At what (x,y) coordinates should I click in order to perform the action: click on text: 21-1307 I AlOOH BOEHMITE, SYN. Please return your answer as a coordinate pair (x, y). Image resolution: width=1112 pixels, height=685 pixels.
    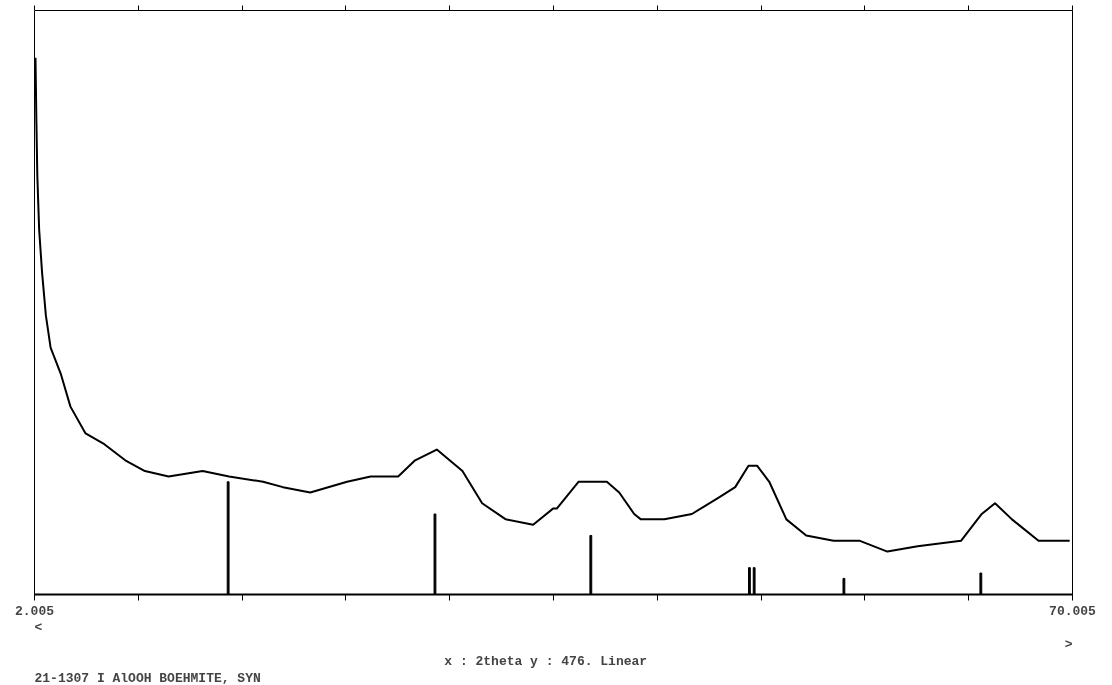
    Looking at the image, I should click on (147, 677).